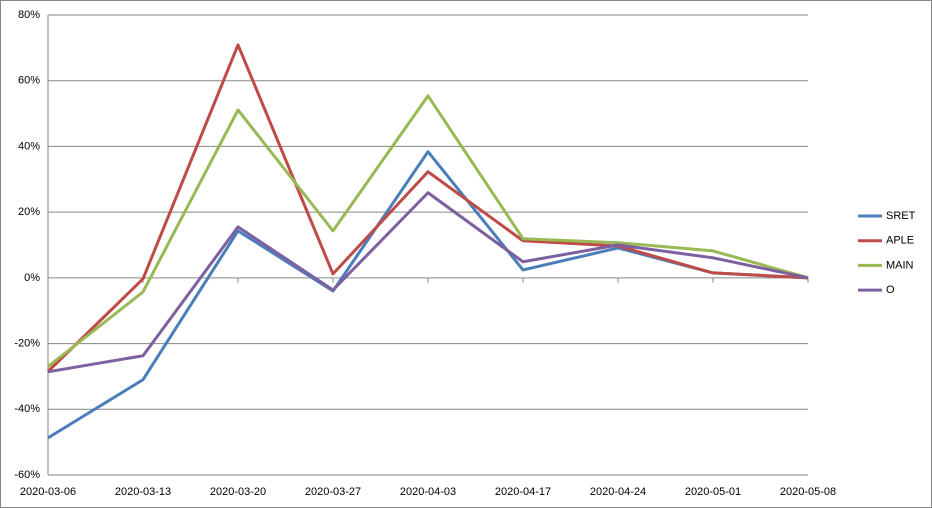  I want to click on legend-label: SRET, so click(901, 216).